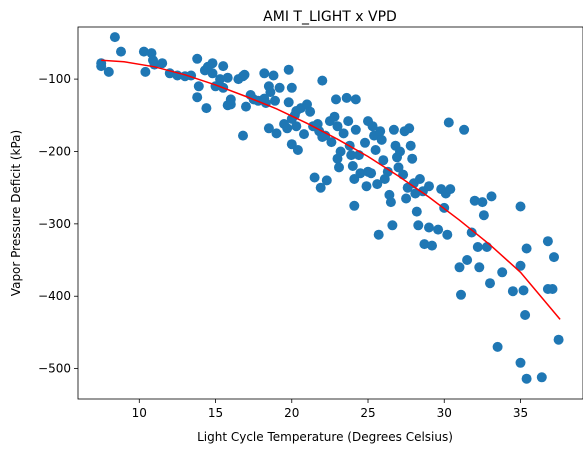 Image resolution: width=583 pixels, height=453 pixels. What do you see at coordinates (54, 369) in the screenshot?
I see `y-tick-label--500: −500` at bounding box center [54, 369].